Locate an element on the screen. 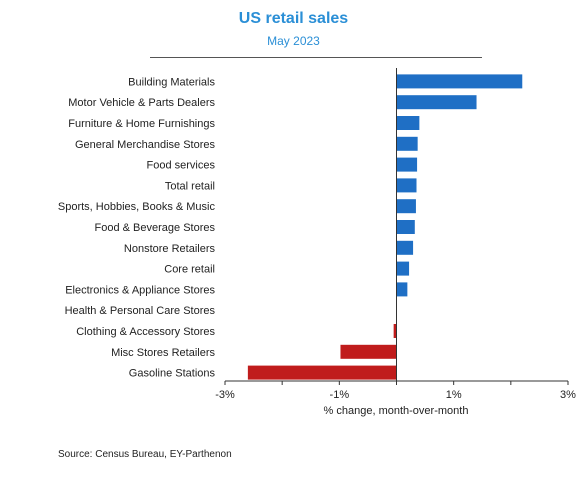 The width and height of the screenshot is (587, 480). bar-building-materials is located at coordinates (459, 81).